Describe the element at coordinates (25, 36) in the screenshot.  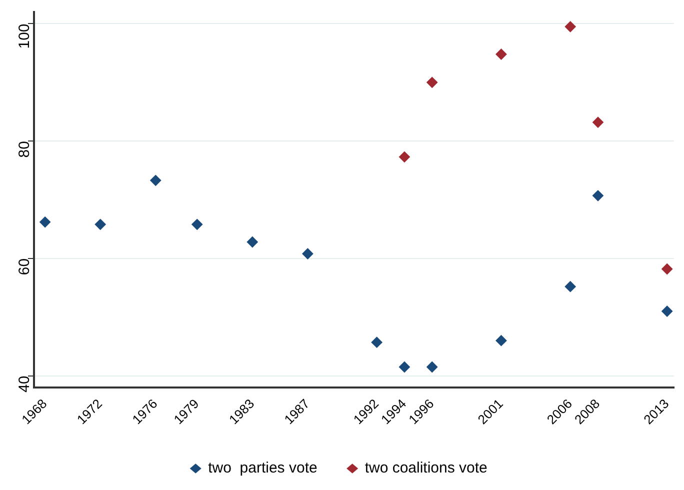
I see `y-tick-label: 100` at that location.